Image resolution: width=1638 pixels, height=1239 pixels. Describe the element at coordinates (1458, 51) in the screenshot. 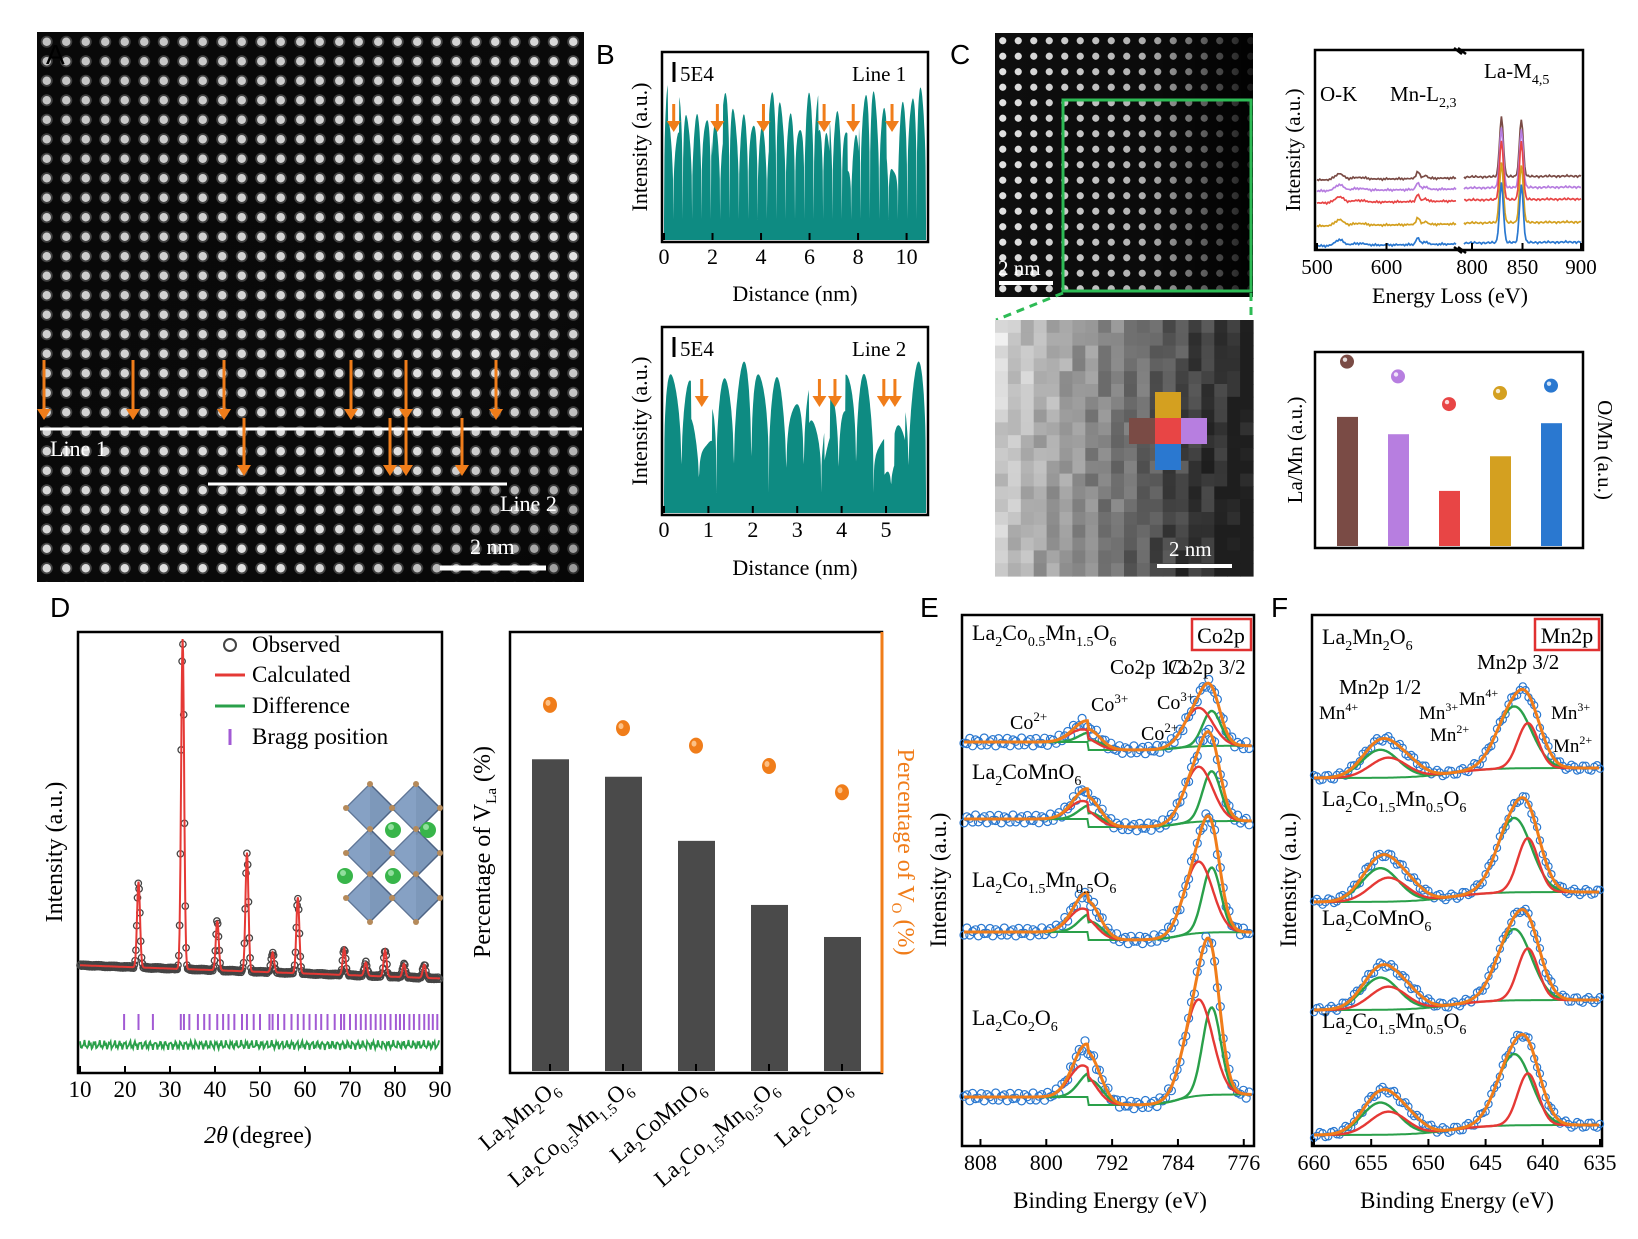

I see `eels-break-a` at that location.